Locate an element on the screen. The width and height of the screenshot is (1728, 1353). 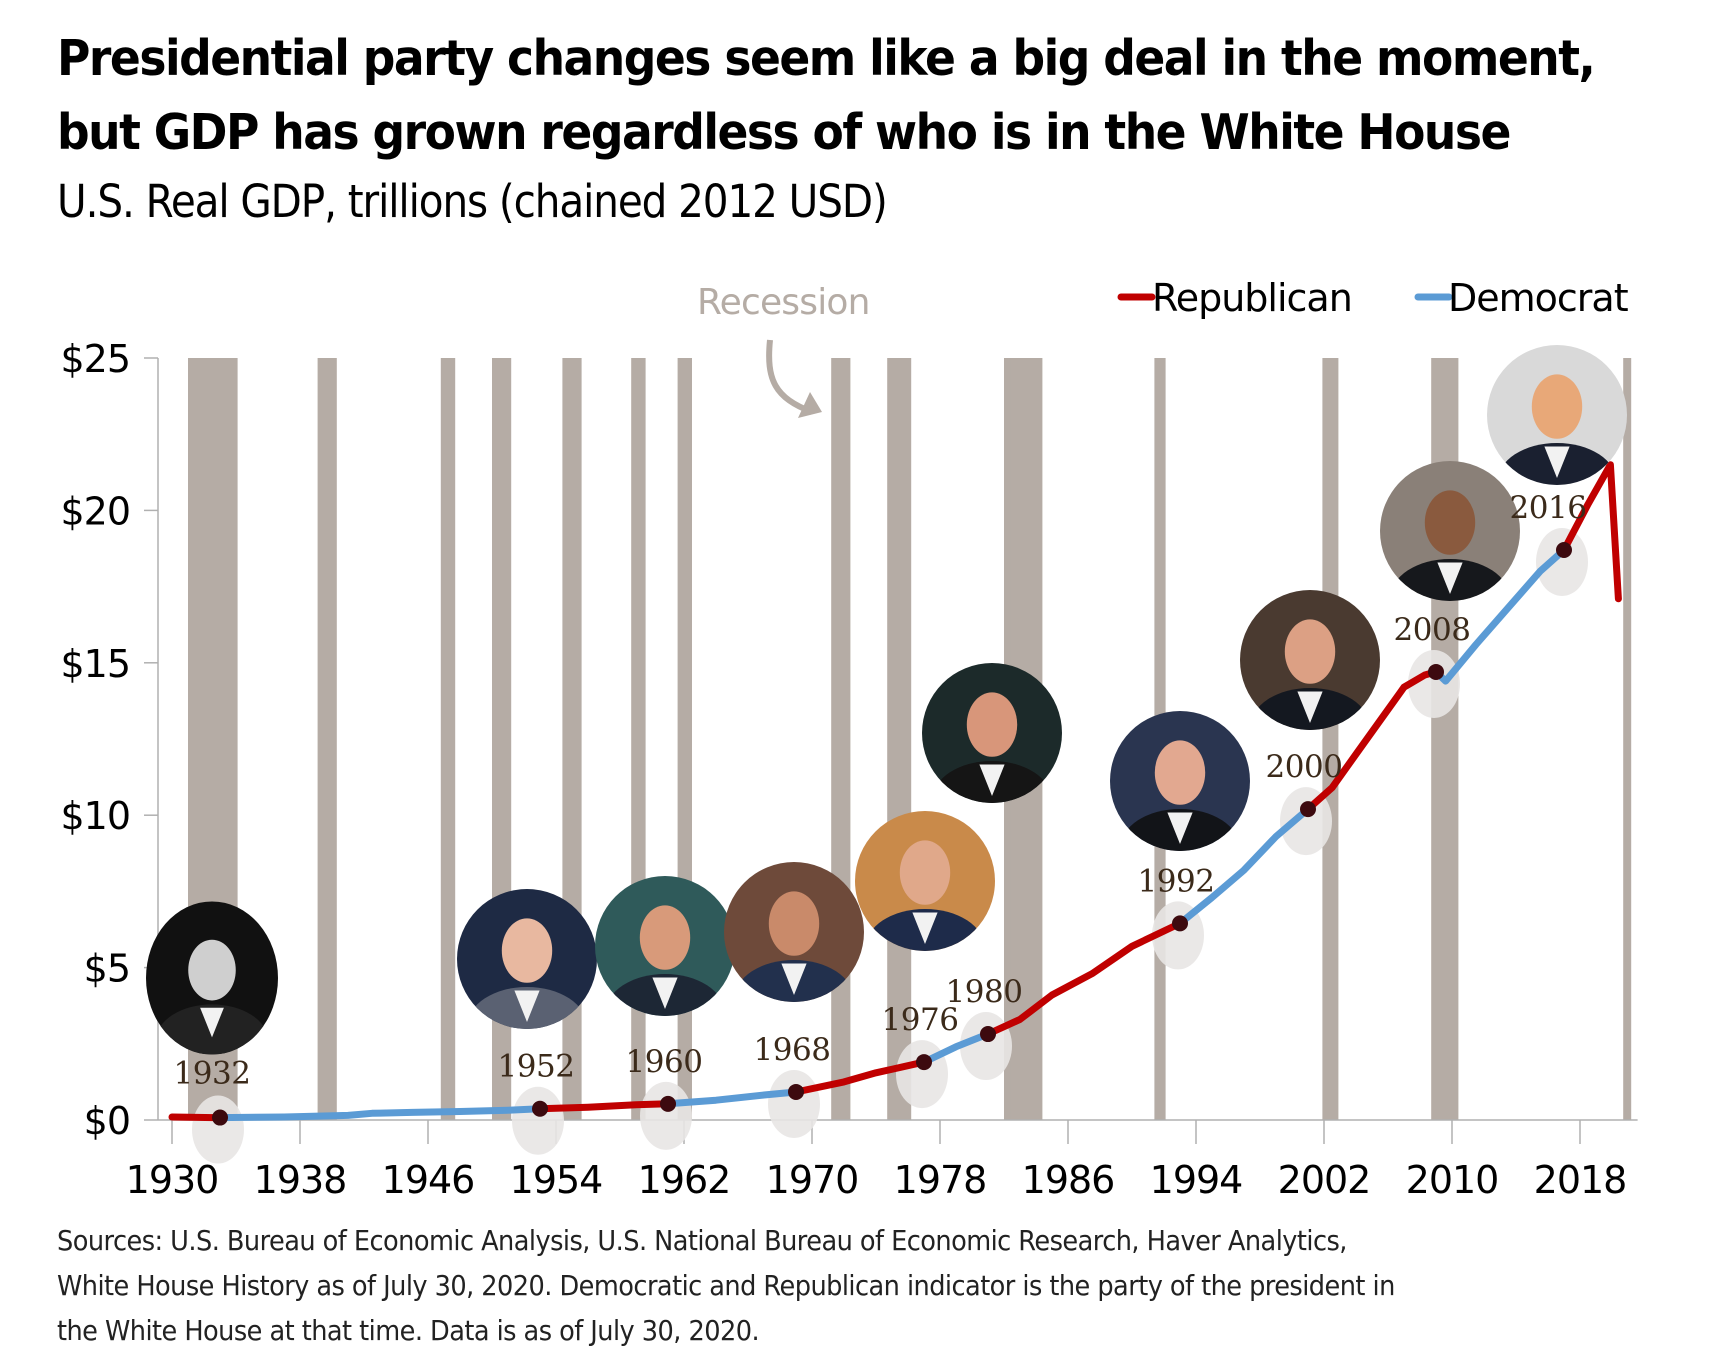
x-tick-label: 1954 is located at coordinates (556, 1180).